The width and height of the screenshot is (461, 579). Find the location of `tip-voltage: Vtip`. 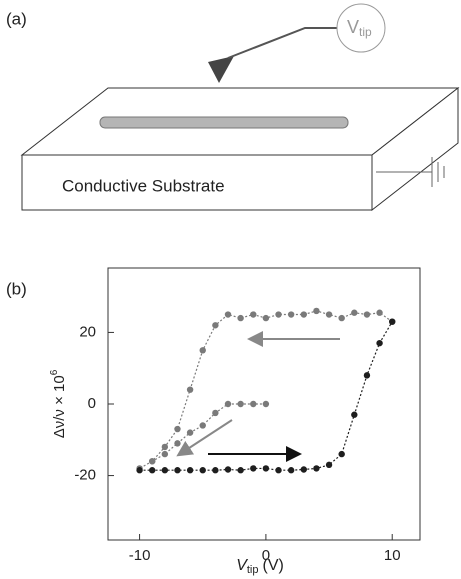

tip-voltage: Vtip is located at coordinates (359, 28).